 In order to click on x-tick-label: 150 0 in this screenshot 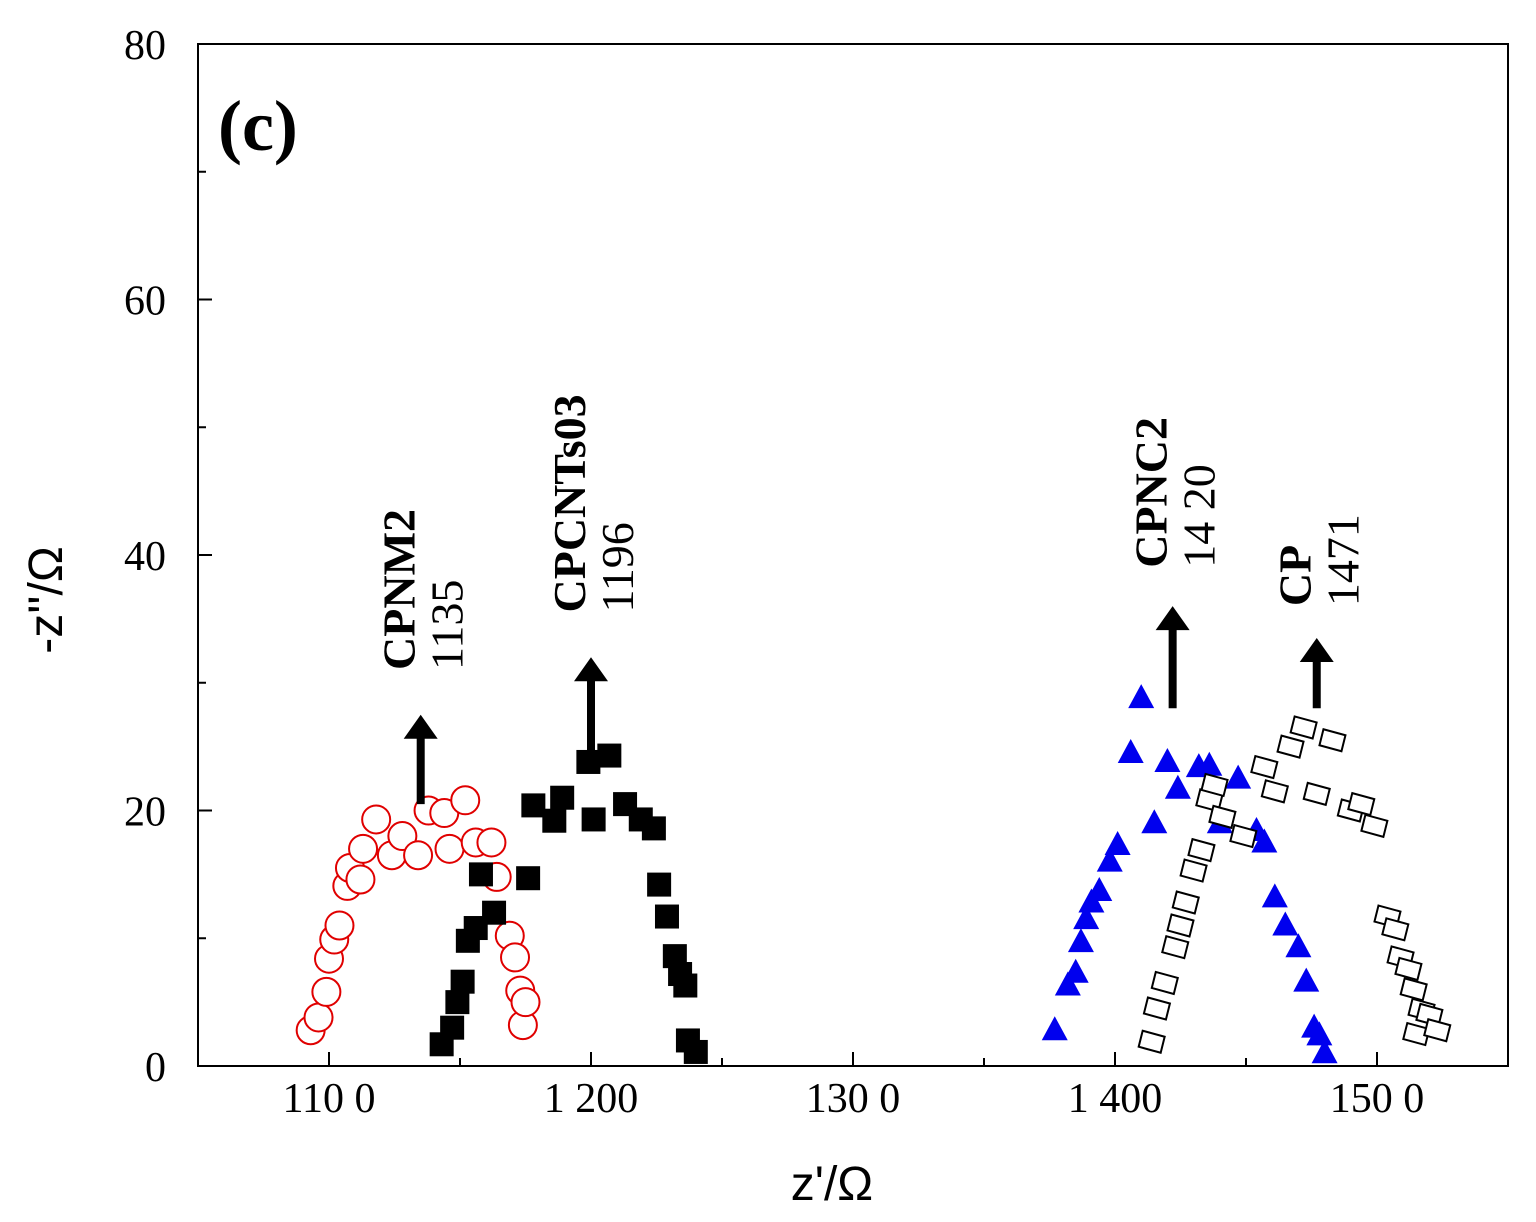, I will do `click(1377, 1099)`.